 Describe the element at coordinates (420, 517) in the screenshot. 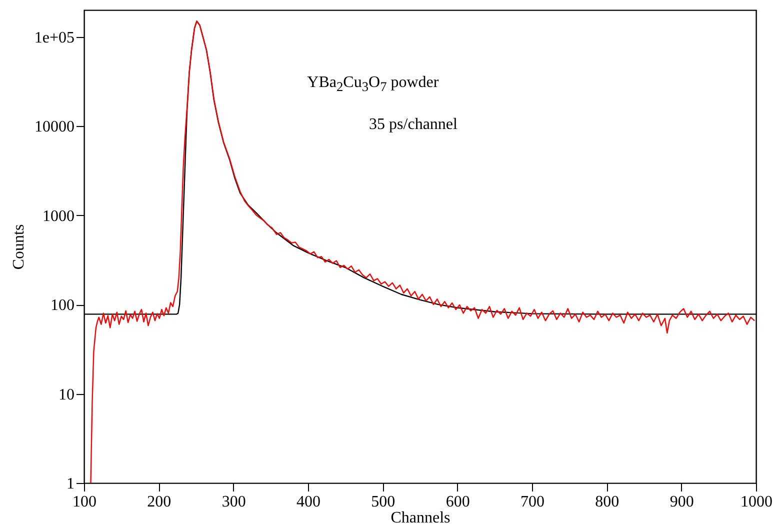

I see `x-axis-title: Channels` at that location.